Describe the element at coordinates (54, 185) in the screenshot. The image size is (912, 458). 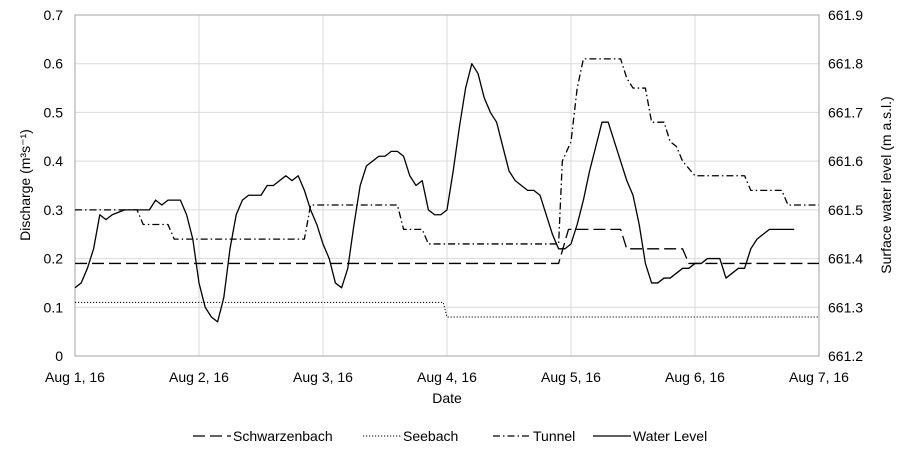
I see `left-axis-ticks: 0 0.1 0.2 0.3 0.4 0.5 0.6 0.7` at that location.